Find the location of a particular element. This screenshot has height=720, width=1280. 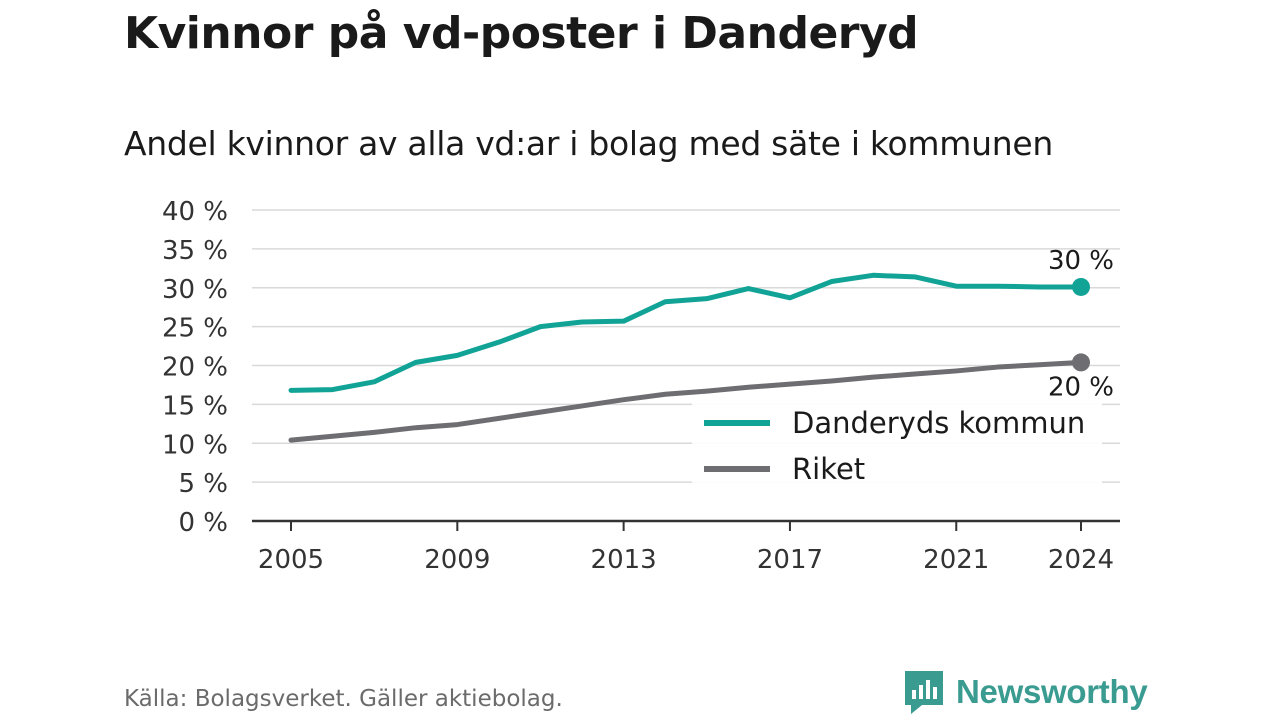

y-tick-label: 20 % is located at coordinates (195, 368).